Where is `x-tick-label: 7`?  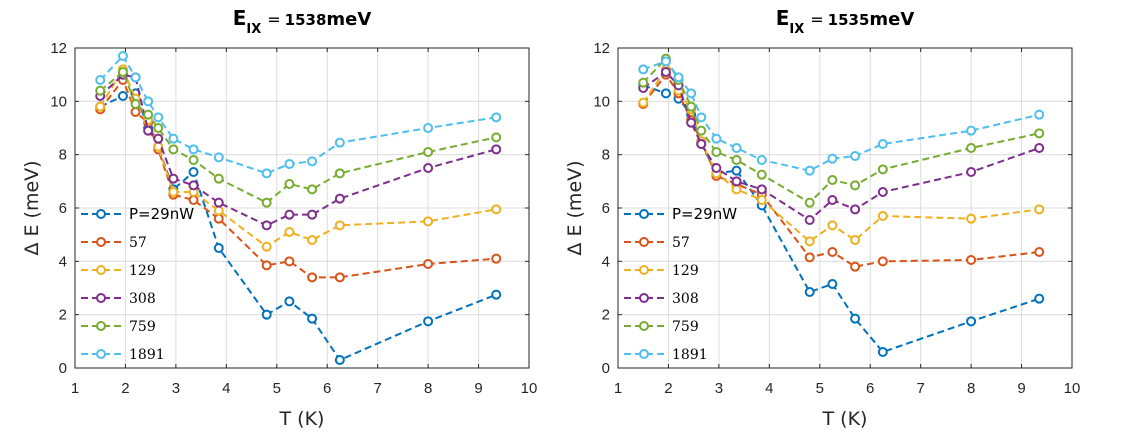
x-tick-label: 7 is located at coordinates (377, 388).